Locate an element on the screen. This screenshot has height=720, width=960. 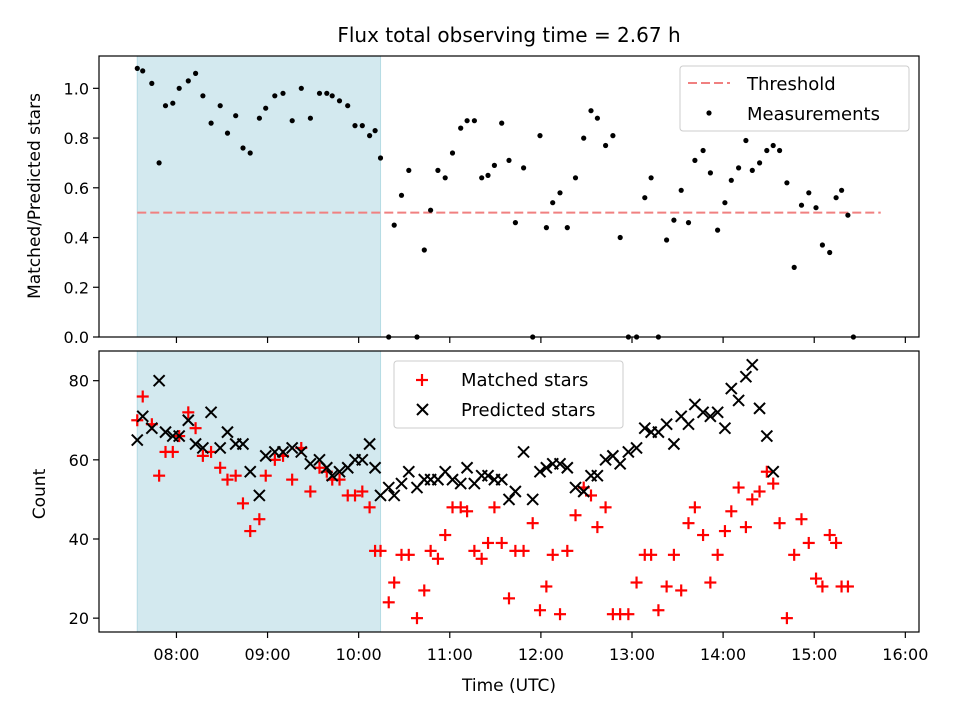
top-legend: Threshold Measurements is located at coordinates (794, 98).